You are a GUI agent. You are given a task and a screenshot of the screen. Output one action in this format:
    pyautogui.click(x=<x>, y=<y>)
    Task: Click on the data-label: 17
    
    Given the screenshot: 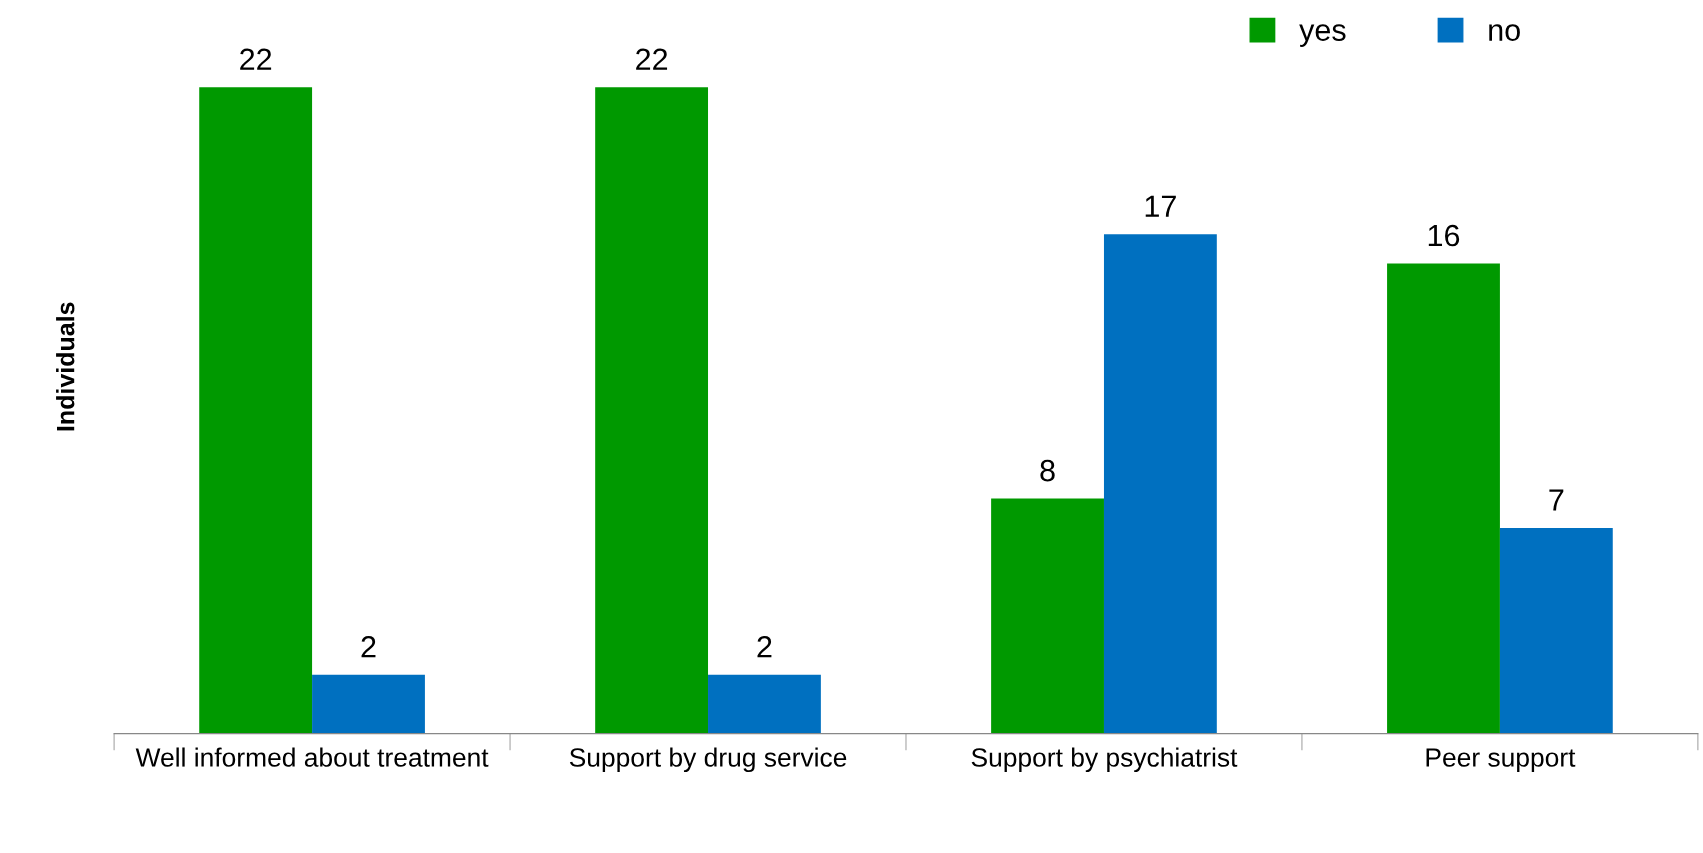 What is the action you would take?
    pyautogui.click(x=1160, y=206)
    